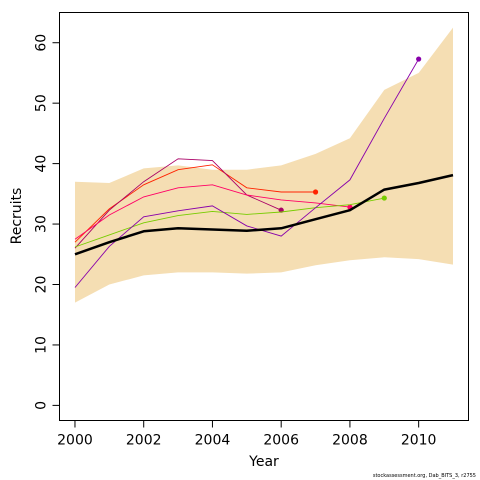 Image resolution: width=480 pixels, height=480 pixels. I want to click on x-tick-label: 2006, so click(281, 441).